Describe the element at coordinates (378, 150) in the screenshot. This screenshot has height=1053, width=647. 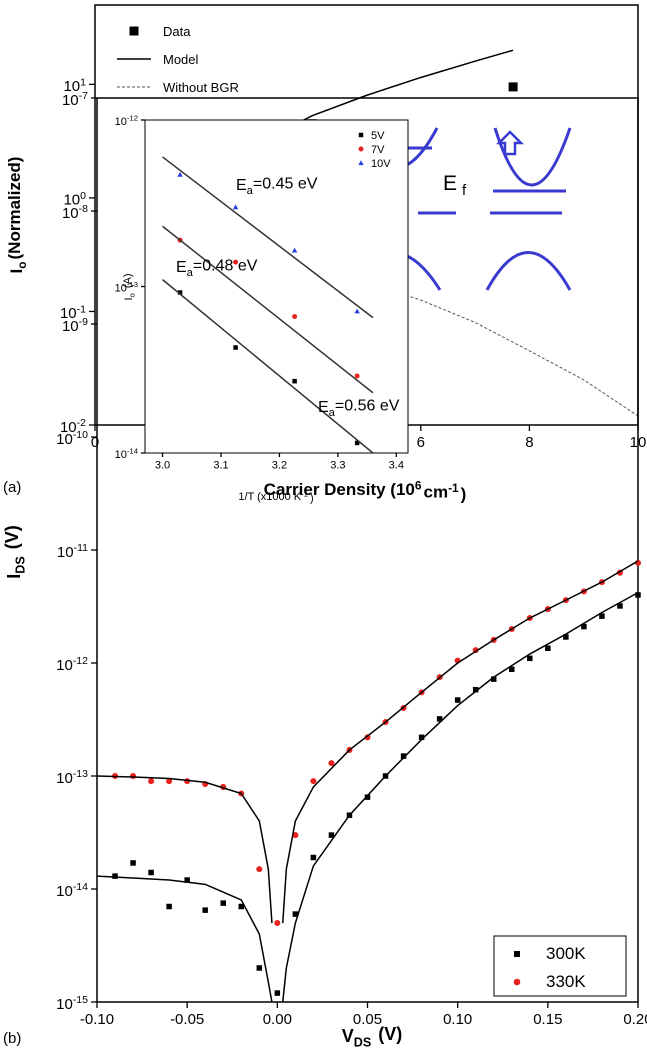
I see `legend-label: 7V` at that location.